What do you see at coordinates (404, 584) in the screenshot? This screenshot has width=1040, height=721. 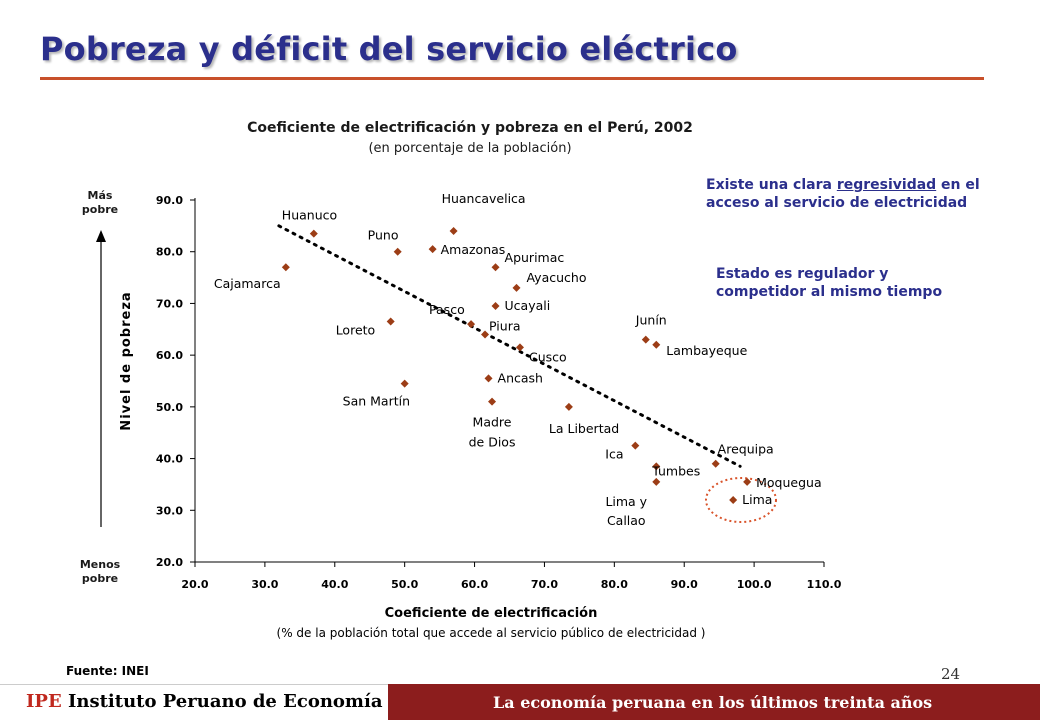 I see `x-tick-label: 50.0` at bounding box center [404, 584].